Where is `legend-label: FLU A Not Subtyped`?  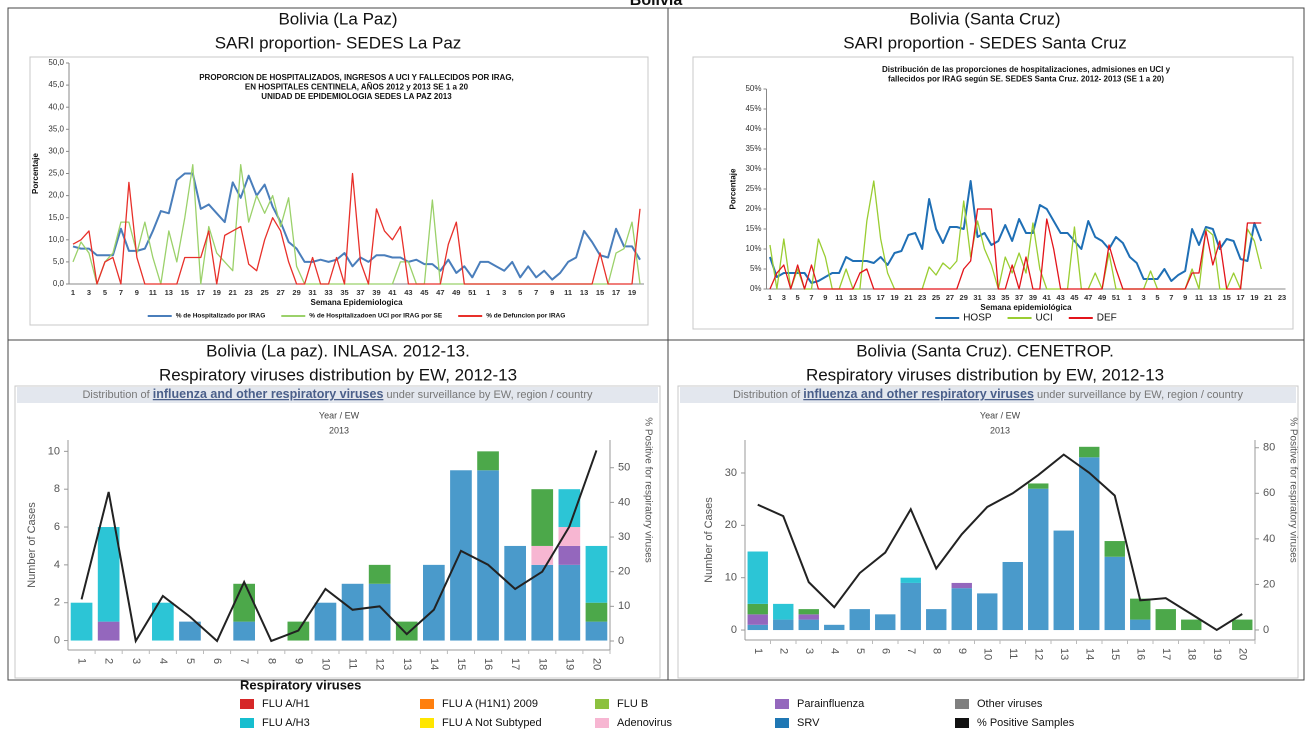
legend-label: FLU A Not Subtyped is located at coordinates (492, 723).